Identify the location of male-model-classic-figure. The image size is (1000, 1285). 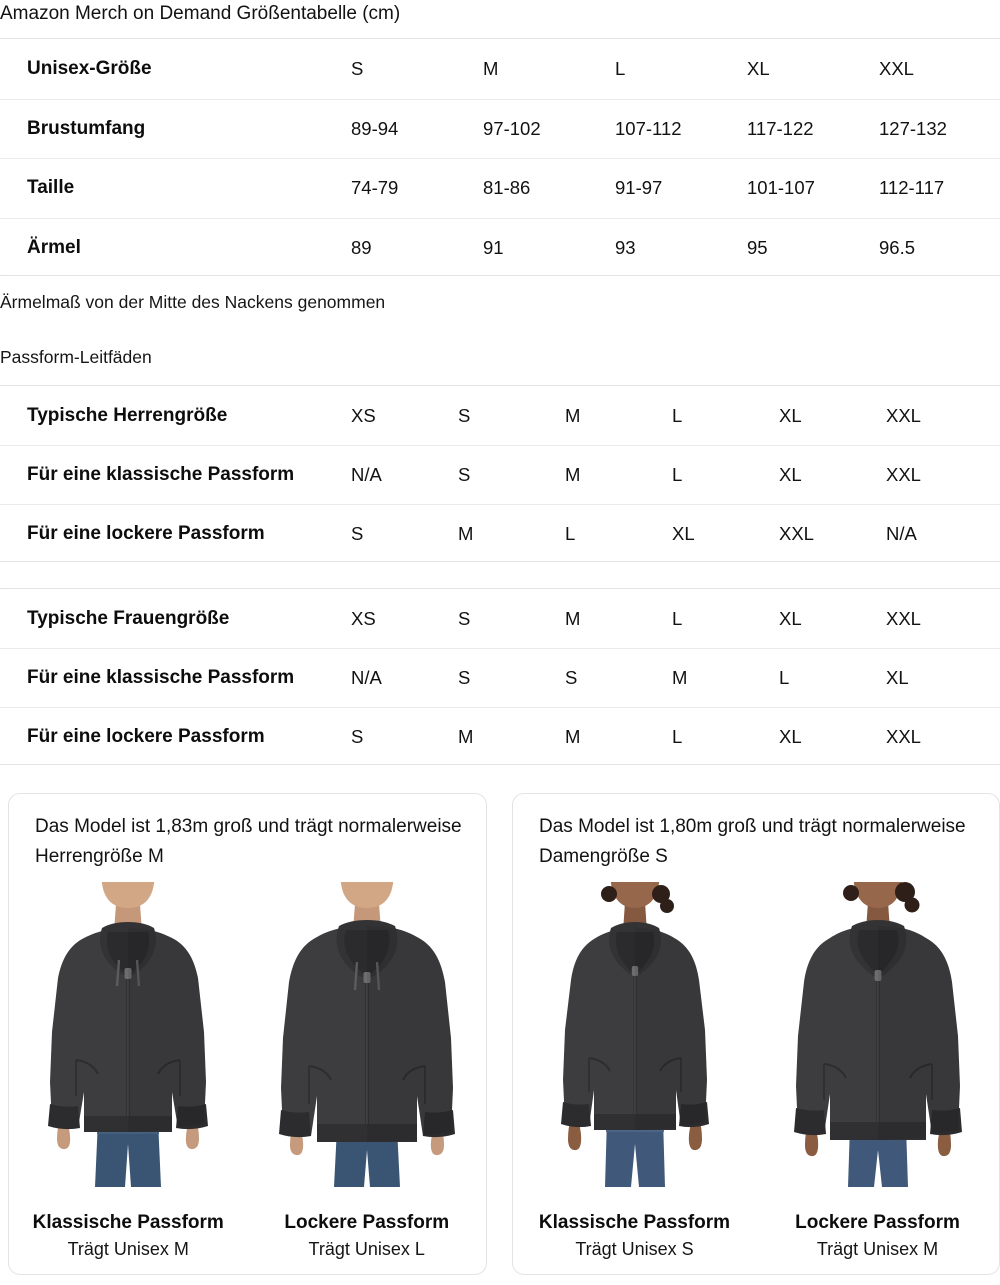
(128, 1034).